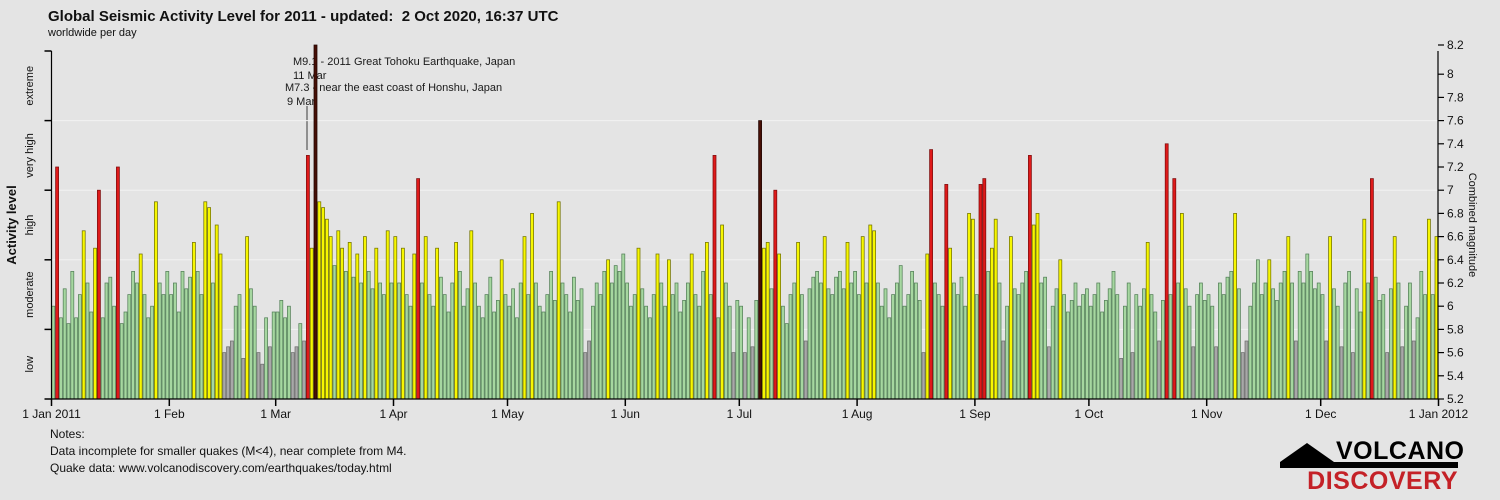 Image resolution: width=1500 pixels, height=500 pixels. What do you see at coordinates (307, 128) in the screenshot?
I see `annotation-pointer-line` at bounding box center [307, 128].